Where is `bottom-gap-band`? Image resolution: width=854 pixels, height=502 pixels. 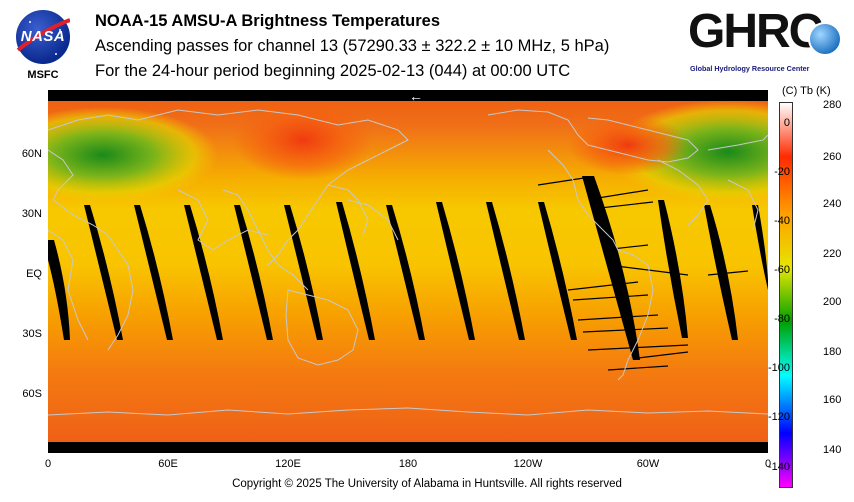
bottom-gap-band is located at coordinates (408, 447).